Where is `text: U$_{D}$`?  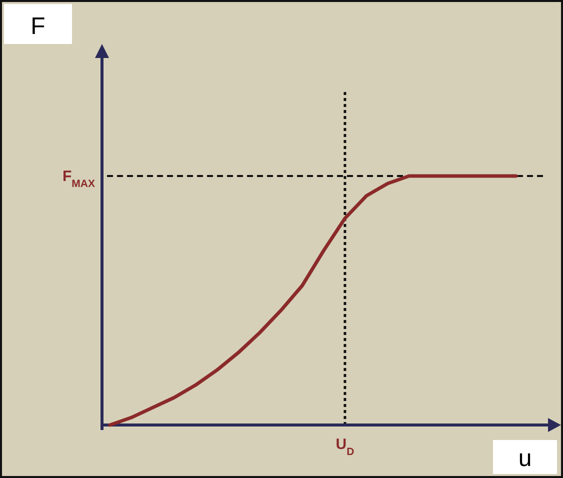 text: U$_{D}$ is located at coordinates (345, 447).